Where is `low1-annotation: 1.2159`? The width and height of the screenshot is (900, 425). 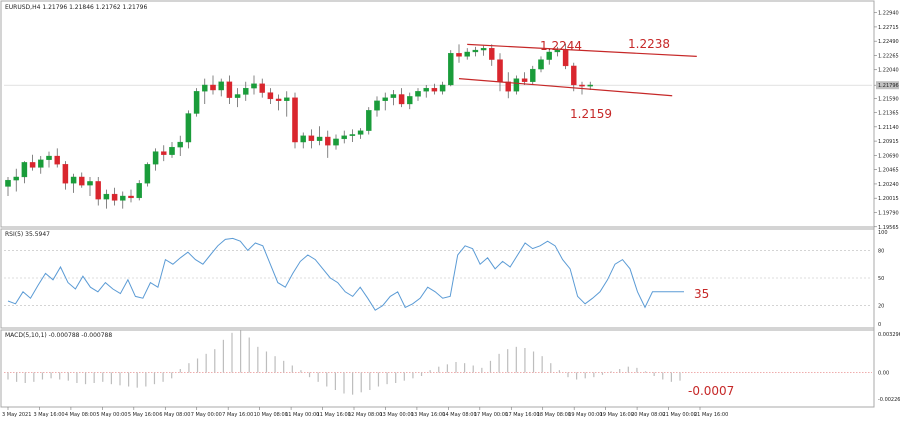 low1-annotation: 1.2159 is located at coordinates (591, 114).